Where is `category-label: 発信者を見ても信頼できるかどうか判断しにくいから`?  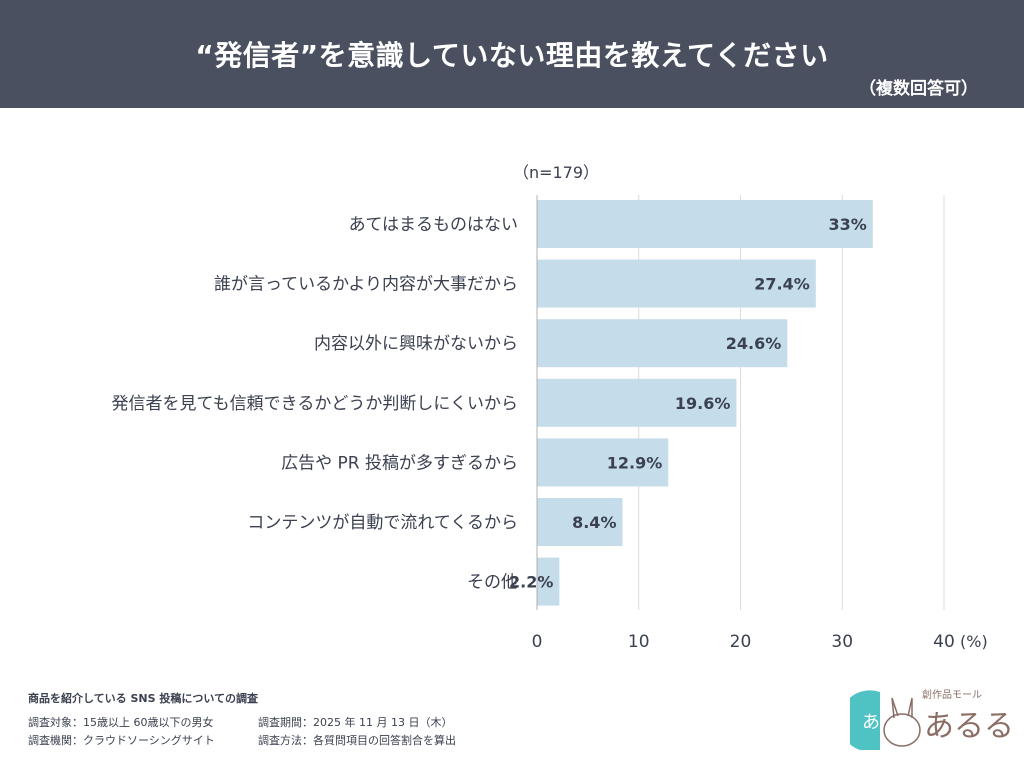
category-label: 発信者を見ても信頼できるかどうか判断しにくいから is located at coordinates (315, 404).